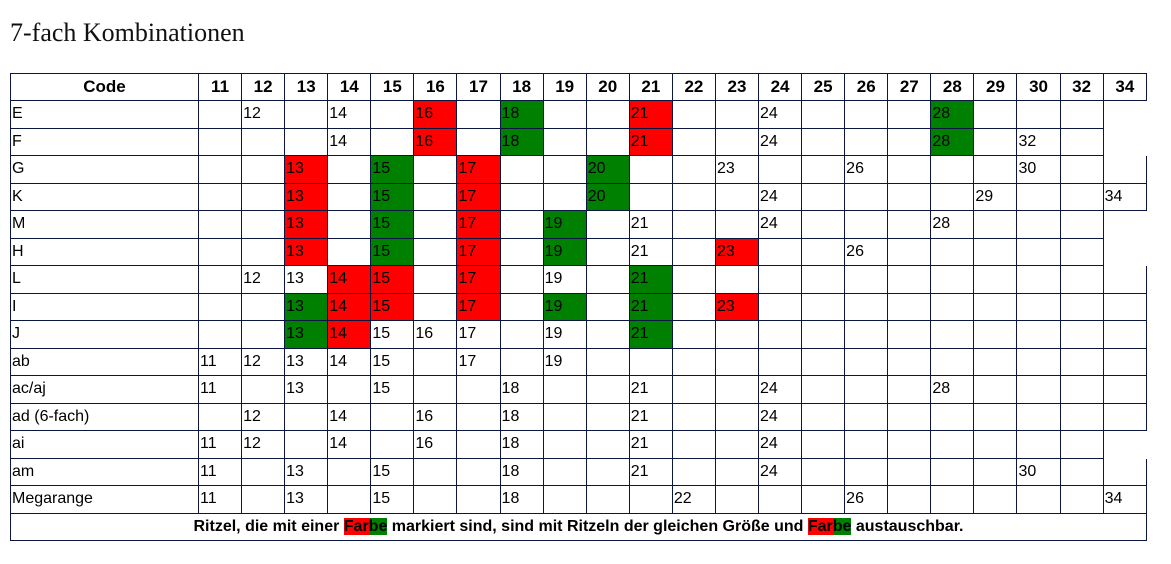 This screenshot has width=1171, height=564. What do you see at coordinates (907, 526) in the screenshot?
I see `footer-text: austauschbar.` at bounding box center [907, 526].